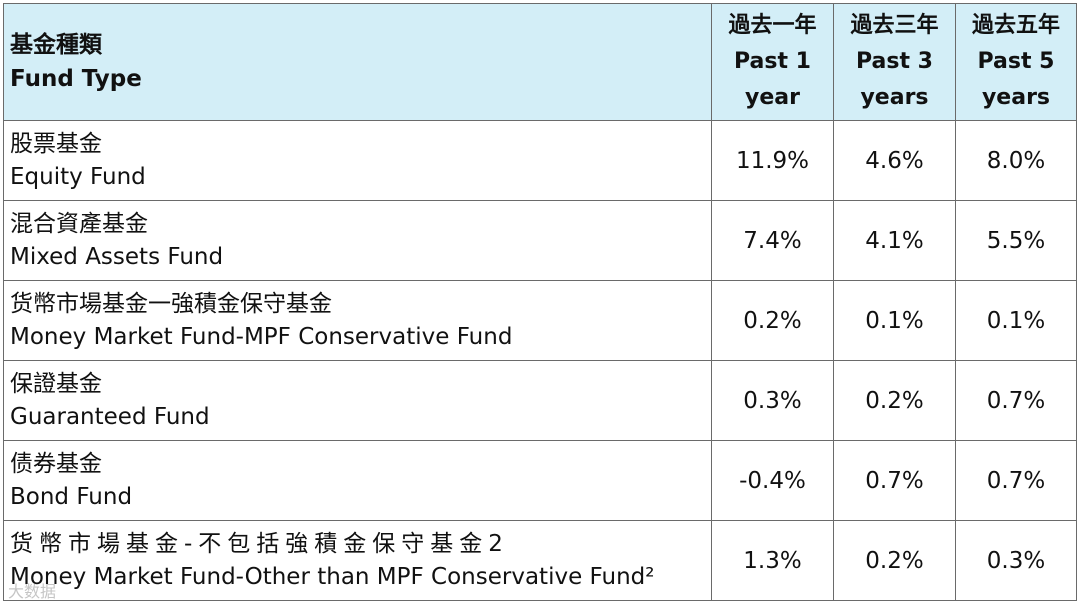 The width and height of the screenshot is (1080, 604). I want to click on fund-name-en: Mixed Assets Fund, so click(117, 256).